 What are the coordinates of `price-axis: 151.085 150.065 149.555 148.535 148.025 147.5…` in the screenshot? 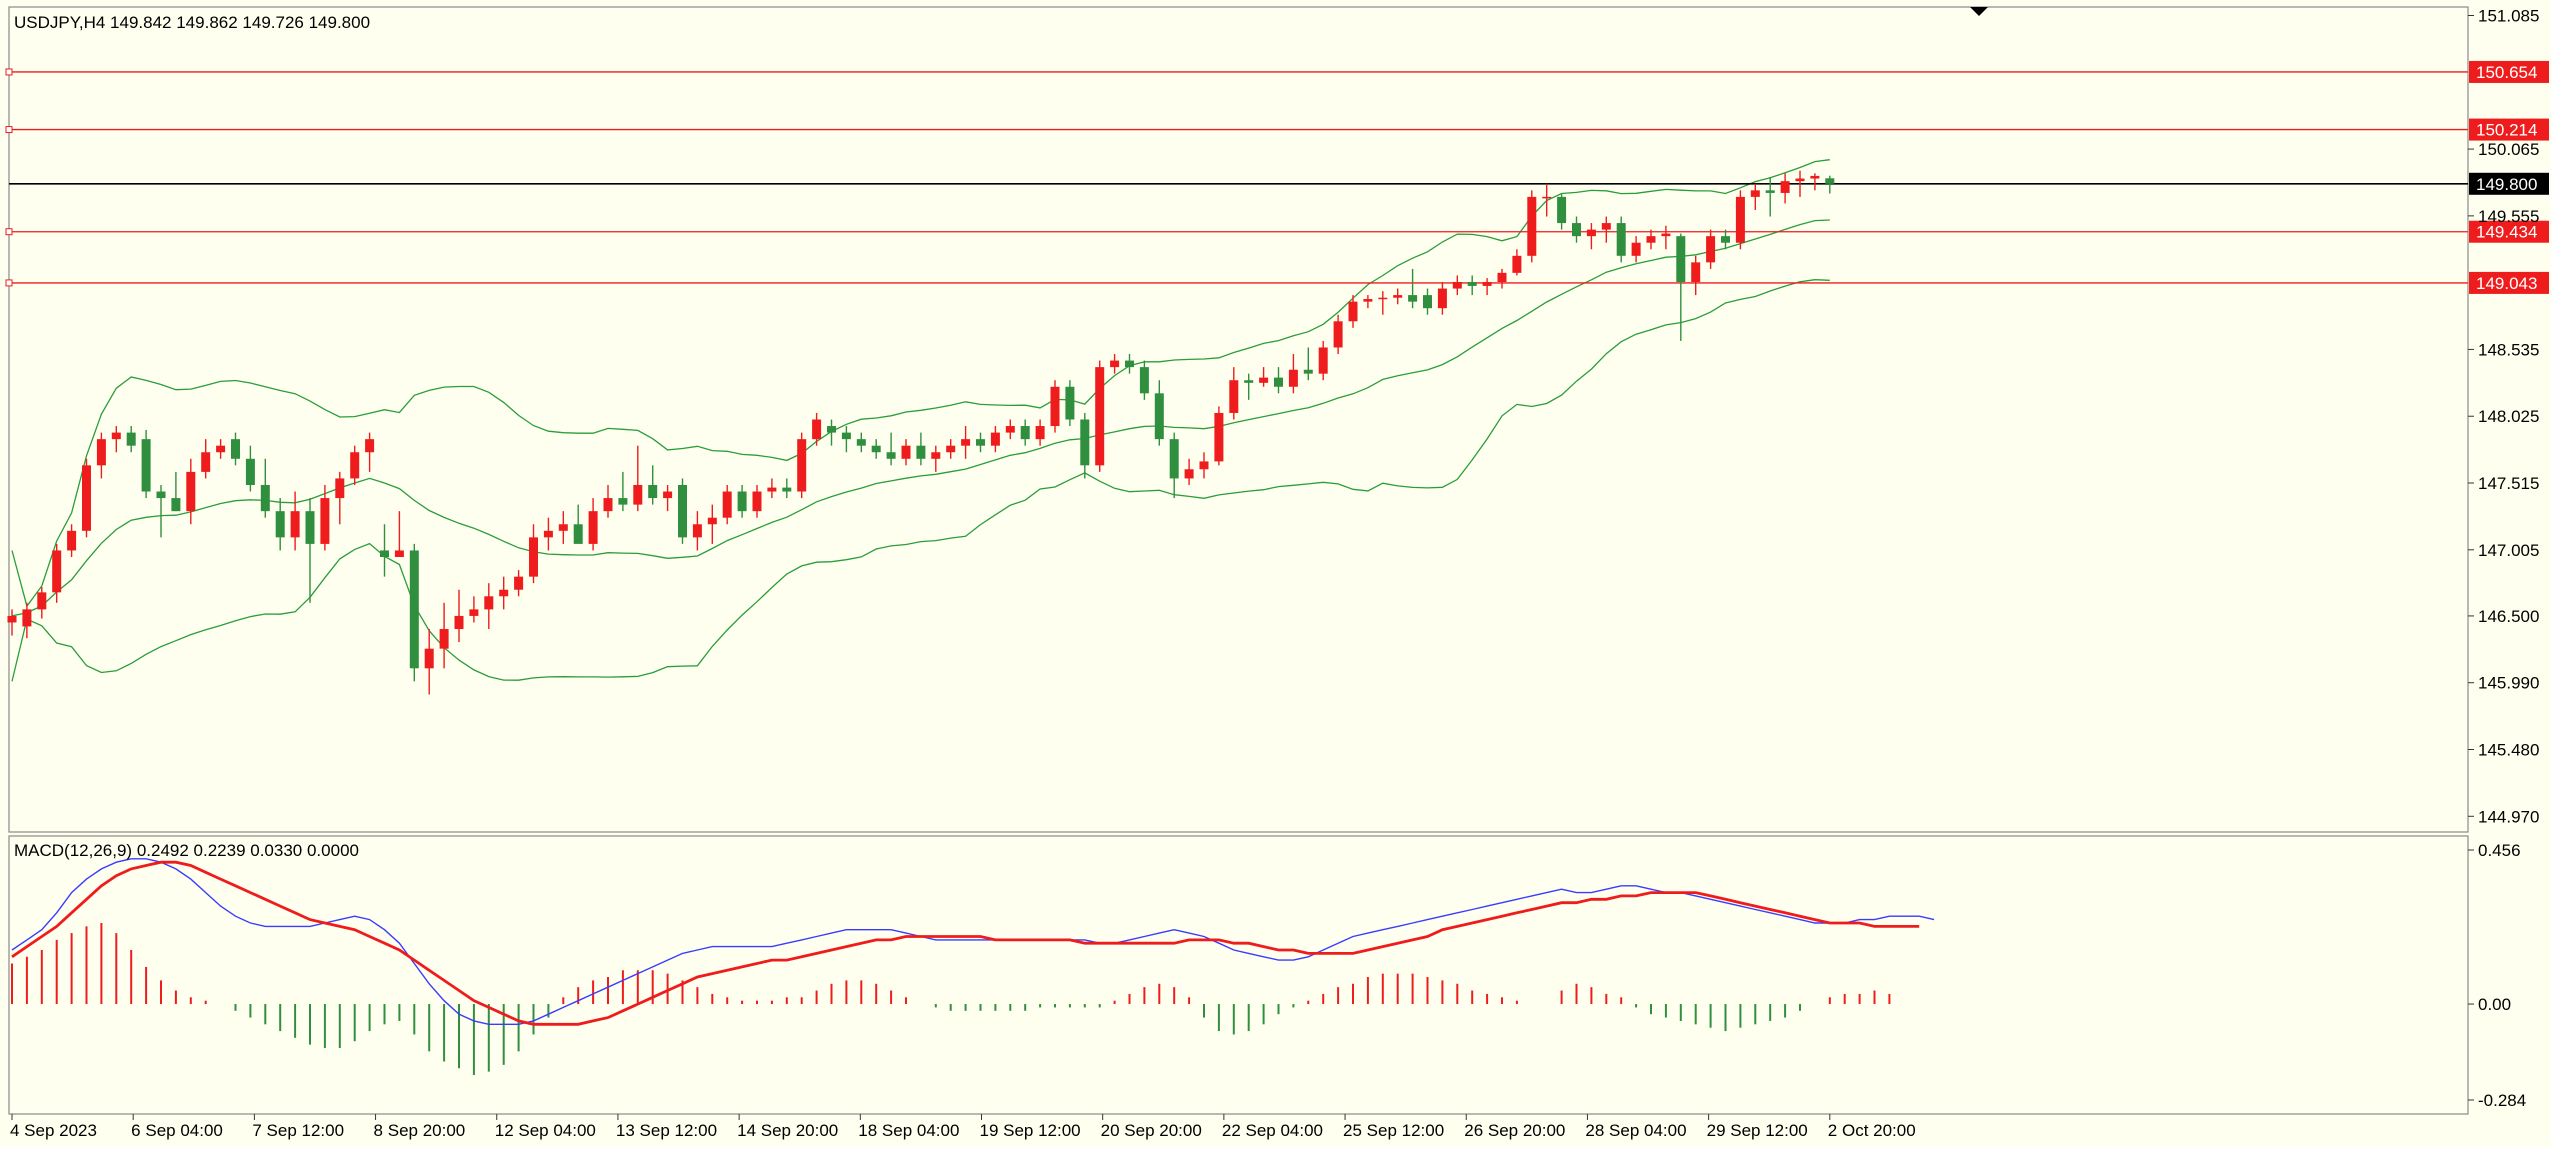 It's located at (2503, 416).